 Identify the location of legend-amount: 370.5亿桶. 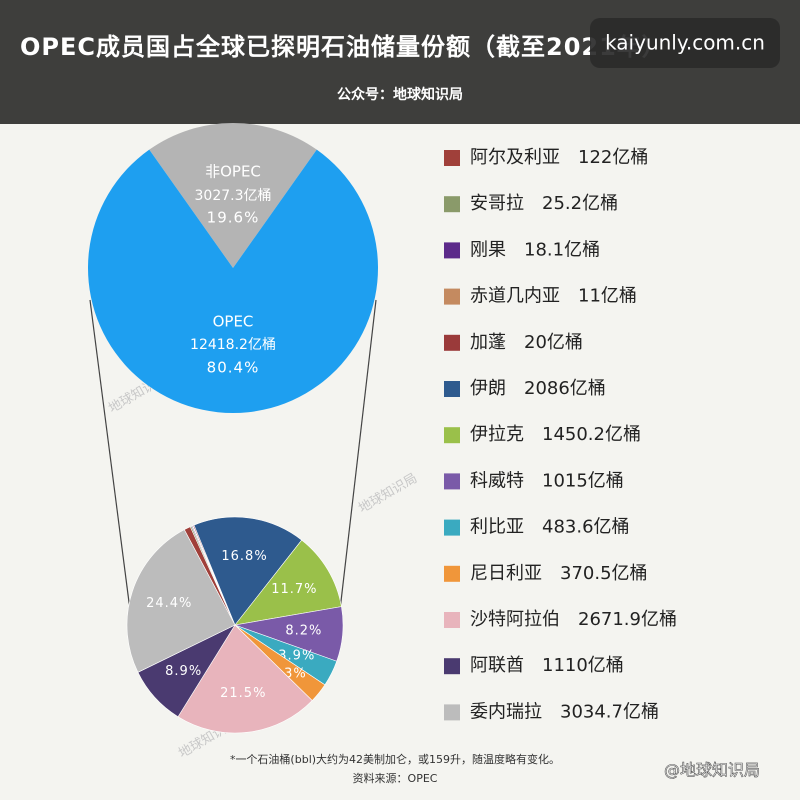
(604, 573).